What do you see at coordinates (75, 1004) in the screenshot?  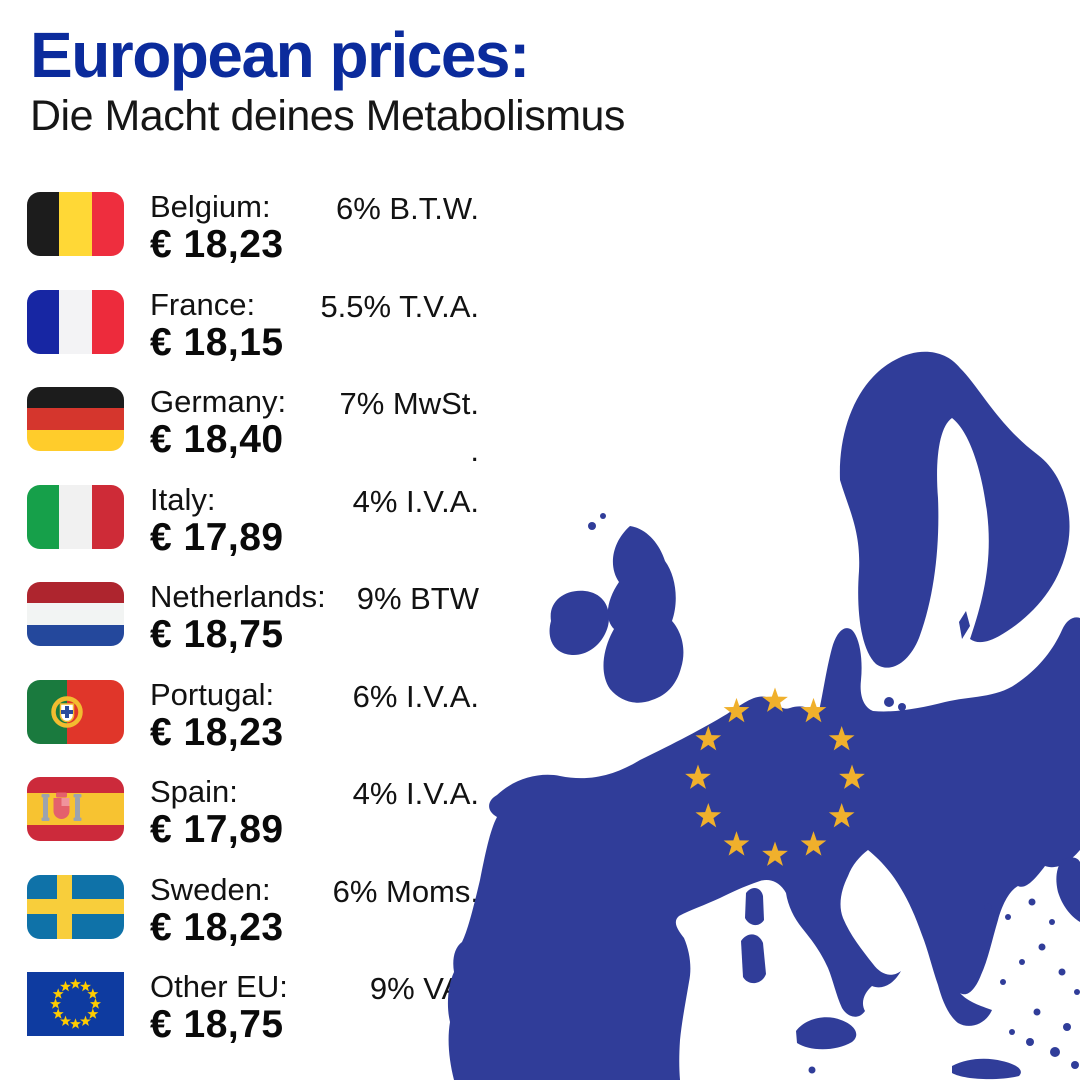 I see `eu-flag-icon` at bounding box center [75, 1004].